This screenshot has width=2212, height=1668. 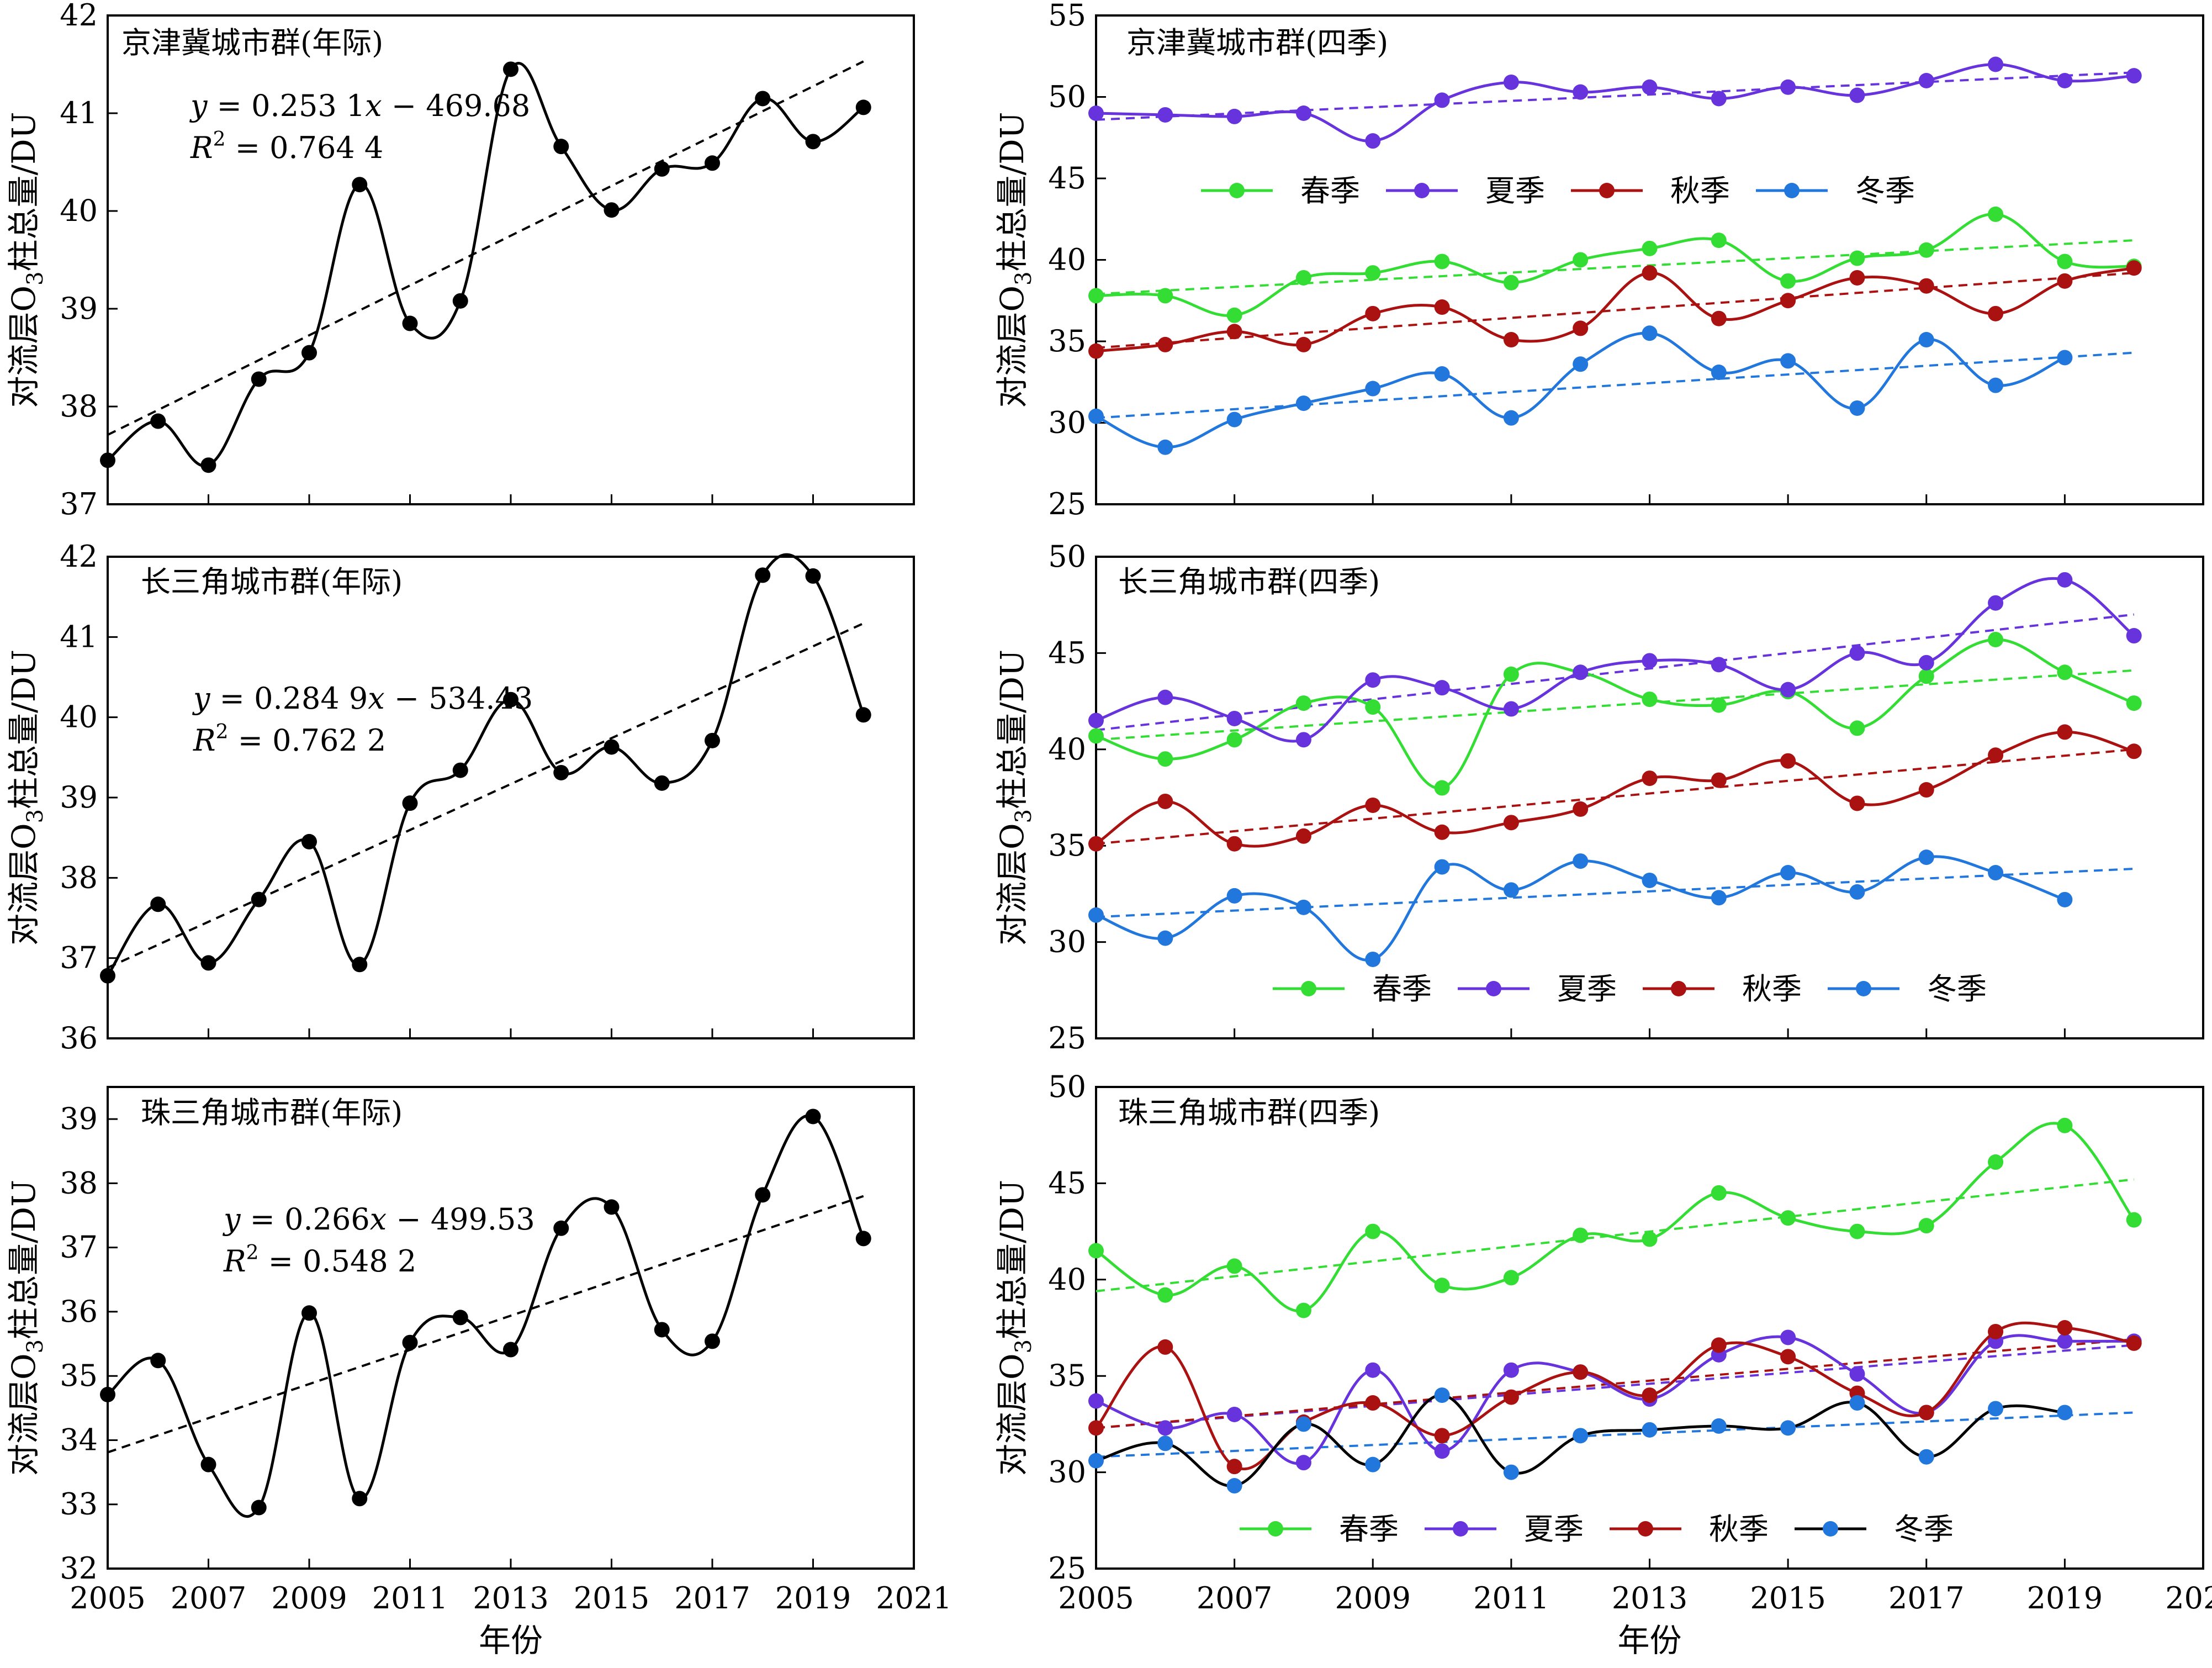 I want to click on x-tick-label: 2009, so click(x=1373, y=1599).